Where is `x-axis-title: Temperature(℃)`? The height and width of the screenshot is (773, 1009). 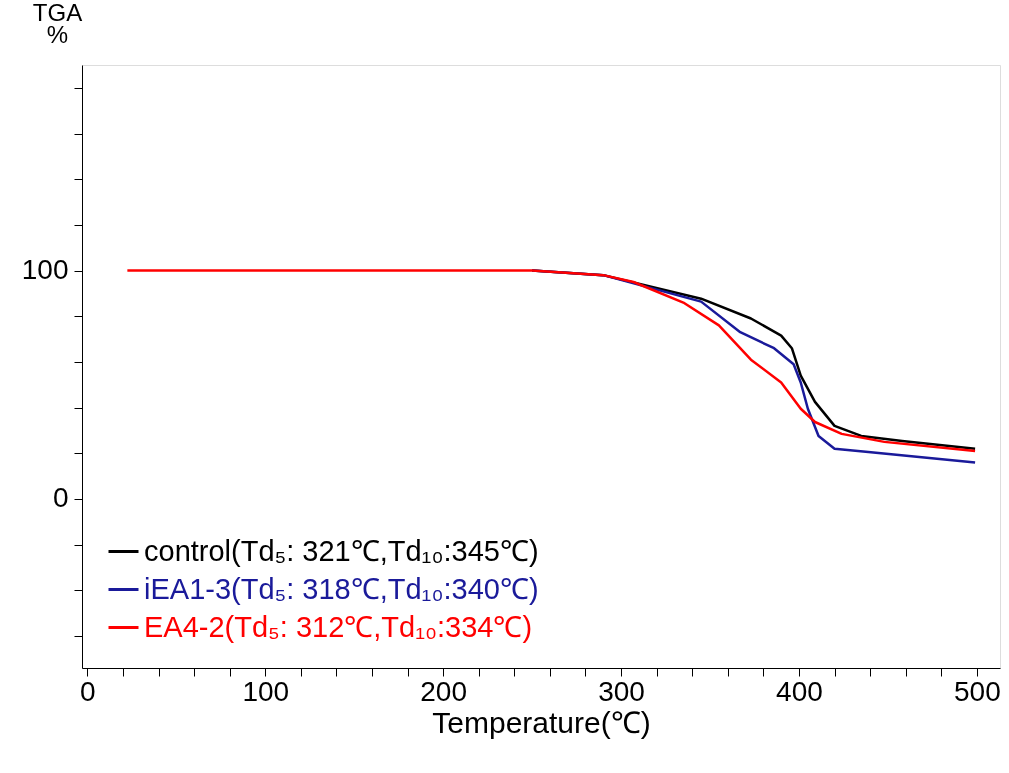
x-axis-title: Temperature(℃) is located at coordinates (541, 722).